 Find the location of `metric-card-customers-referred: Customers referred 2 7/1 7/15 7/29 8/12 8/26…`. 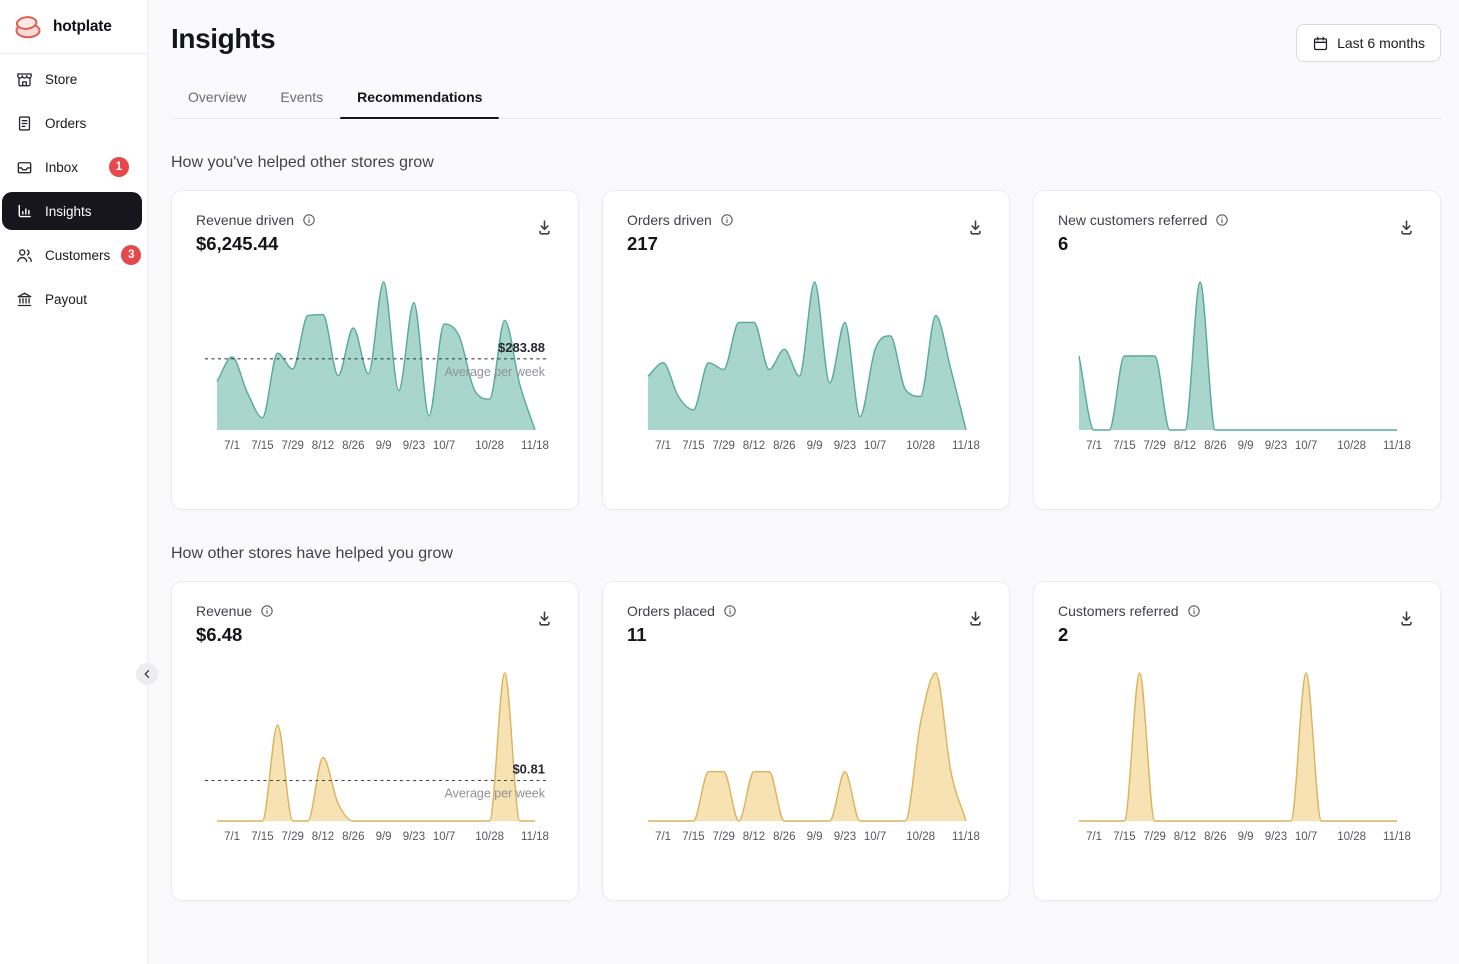

metric-card-customers-referred: Customers referred 2 7/1 7/15 7/29 8/12 8/26… is located at coordinates (1237, 741).